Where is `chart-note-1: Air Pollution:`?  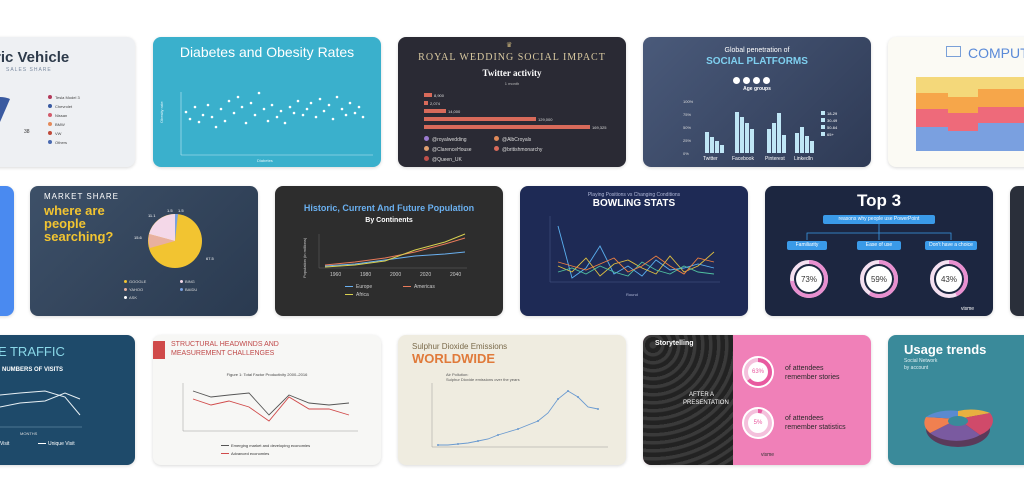
chart-note-1: Air Pollution: is located at coordinates (457, 374).